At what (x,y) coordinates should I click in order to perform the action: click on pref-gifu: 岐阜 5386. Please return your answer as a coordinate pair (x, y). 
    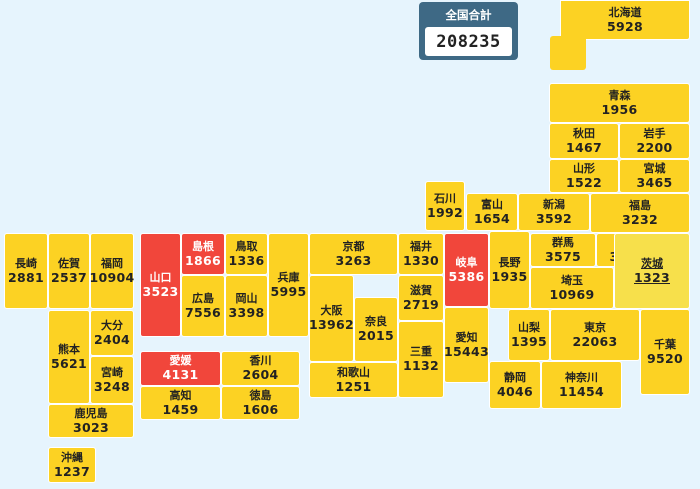
    Looking at the image, I should click on (466, 270).